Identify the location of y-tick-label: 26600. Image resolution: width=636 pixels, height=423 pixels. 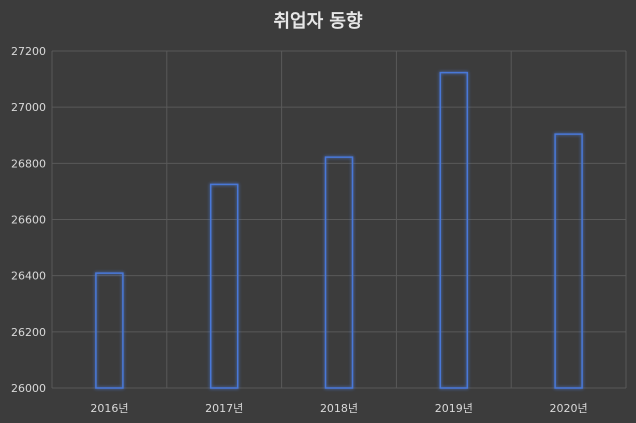
(28, 220).